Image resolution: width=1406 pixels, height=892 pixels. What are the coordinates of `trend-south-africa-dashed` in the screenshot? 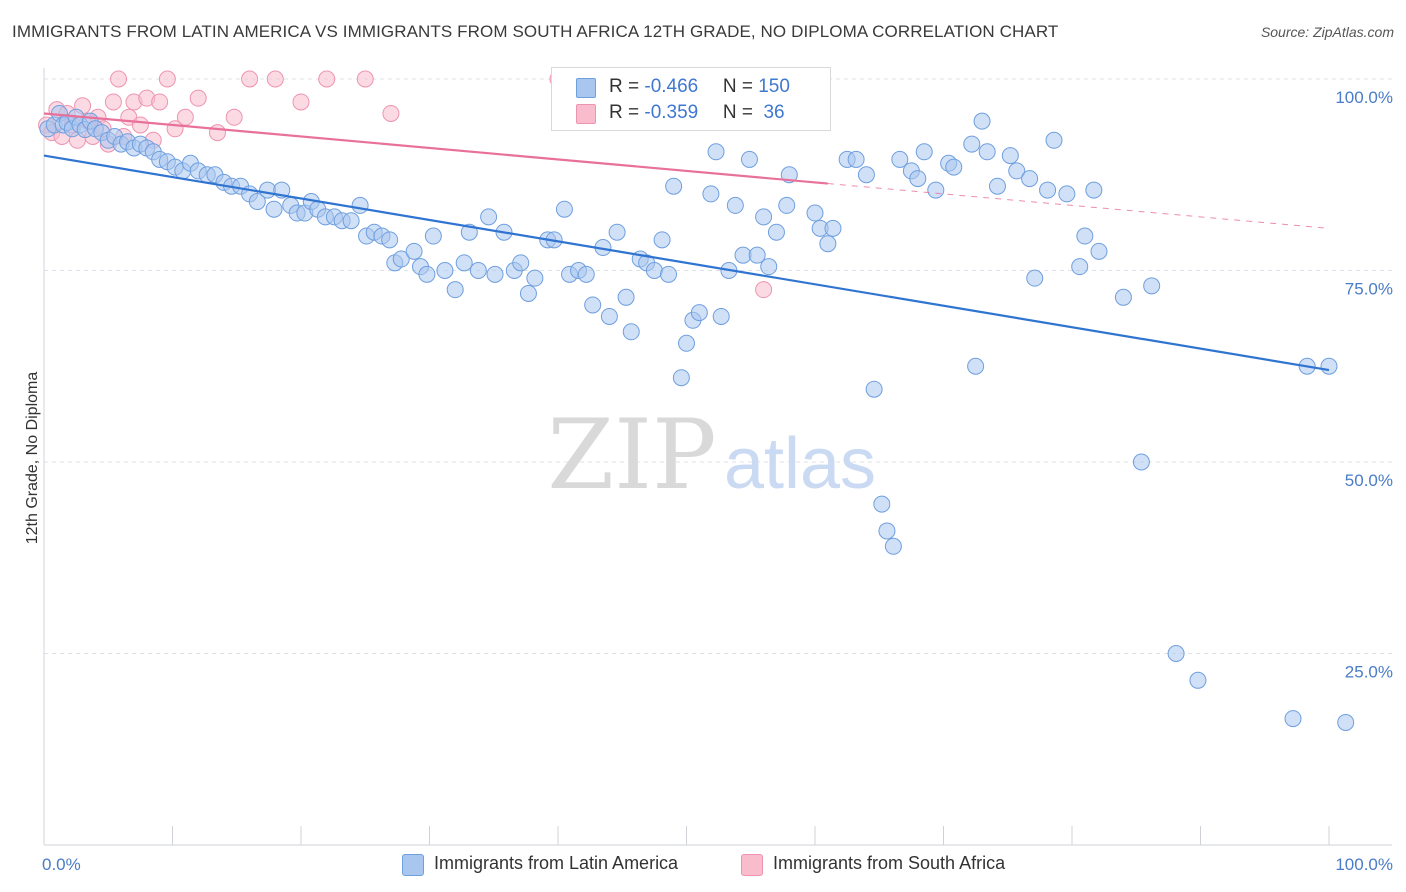 It's located at (1078, 206).